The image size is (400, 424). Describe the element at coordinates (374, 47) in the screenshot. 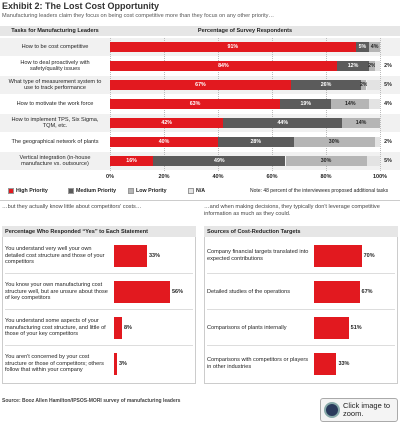

I see `value-label: 4%` at that location.